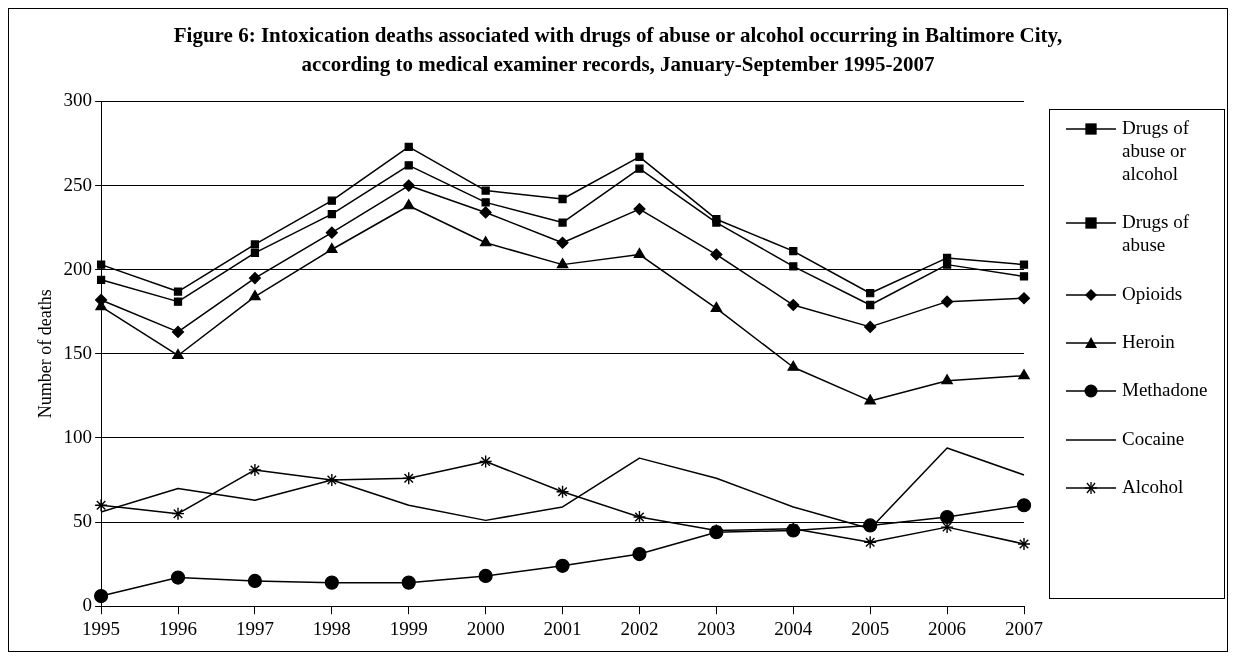 The image size is (1238, 662). What do you see at coordinates (254, 628) in the screenshot?
I see `x-tick-label: 1997` at bounding box center [254, 628].